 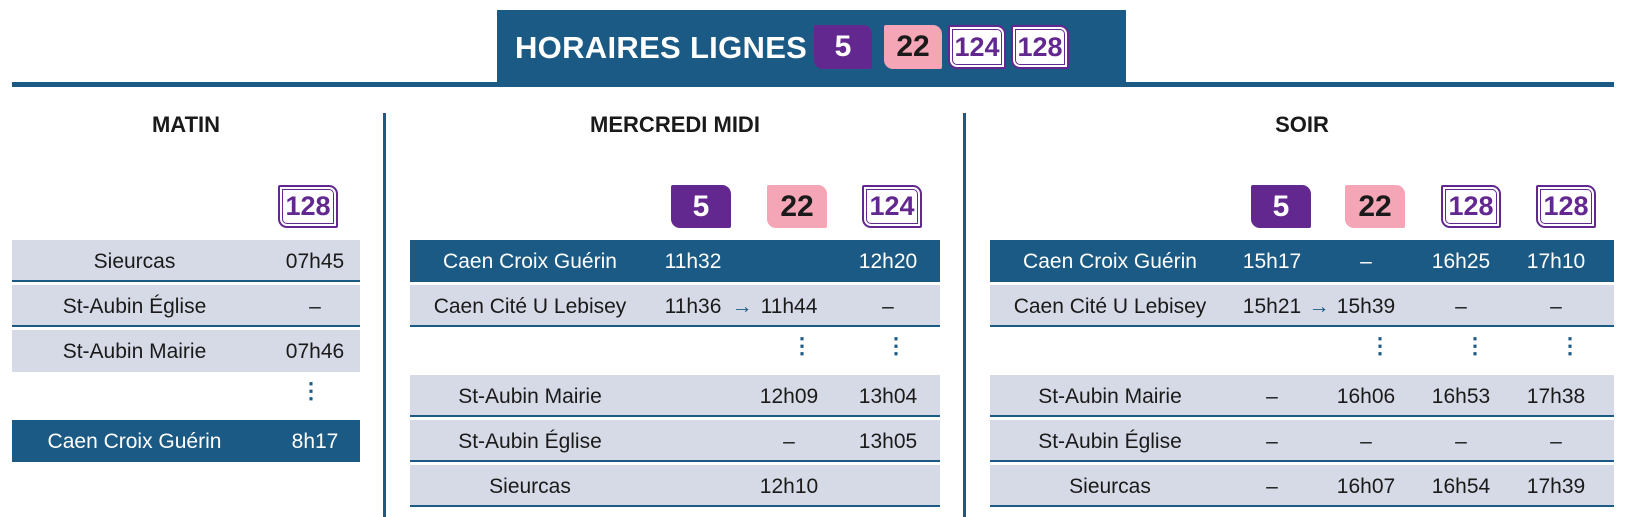 I want to click on time: 8h17, so click(x=315, y=441).